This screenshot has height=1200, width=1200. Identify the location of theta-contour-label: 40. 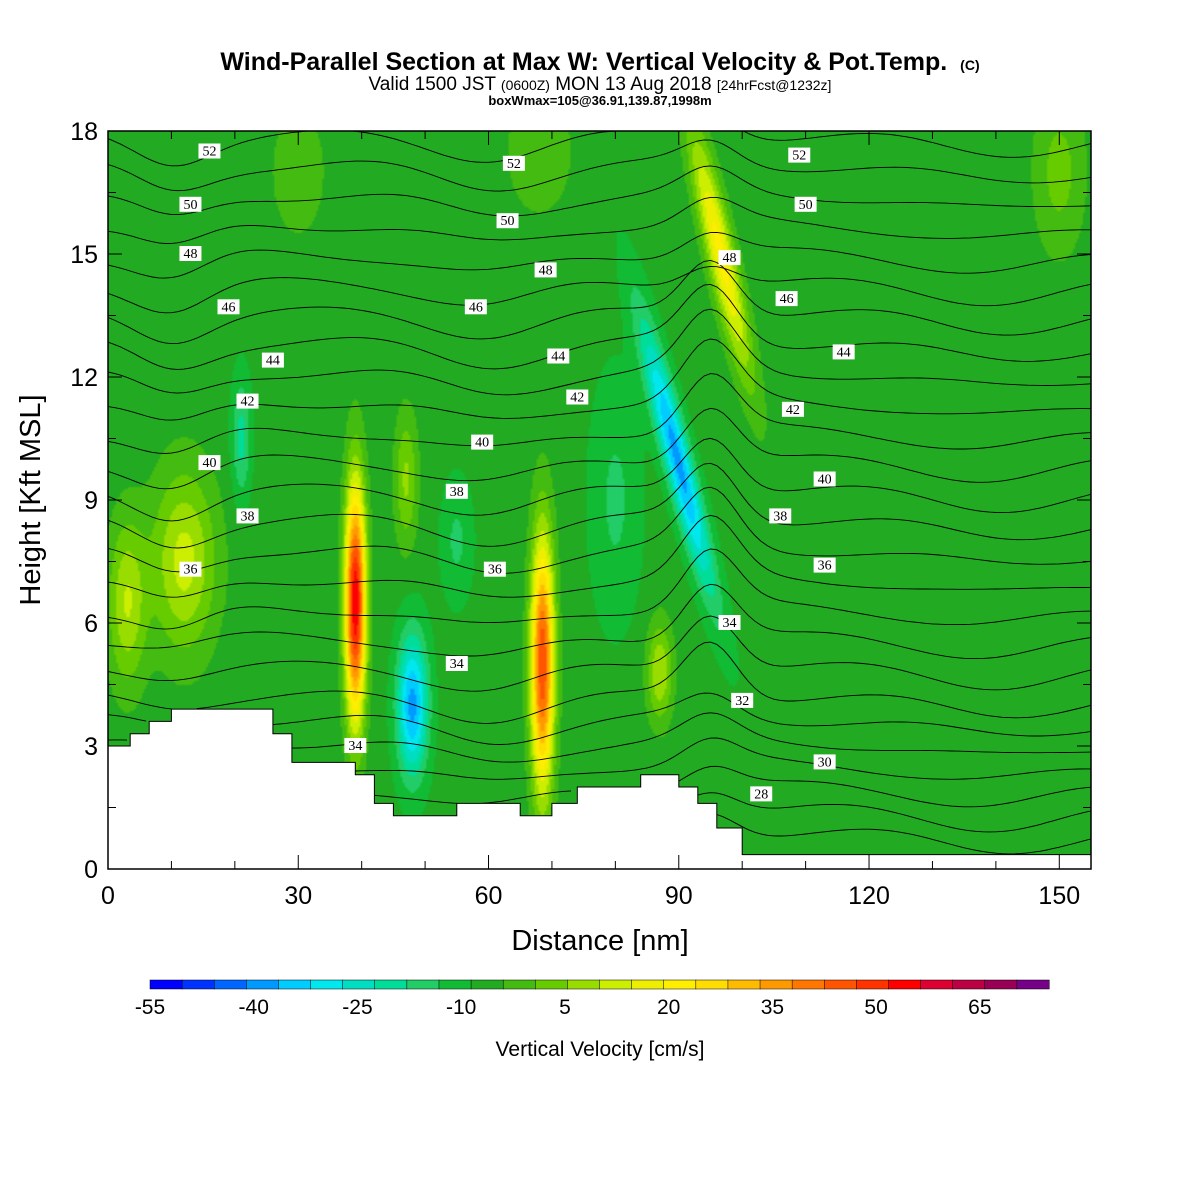
(209, 463).